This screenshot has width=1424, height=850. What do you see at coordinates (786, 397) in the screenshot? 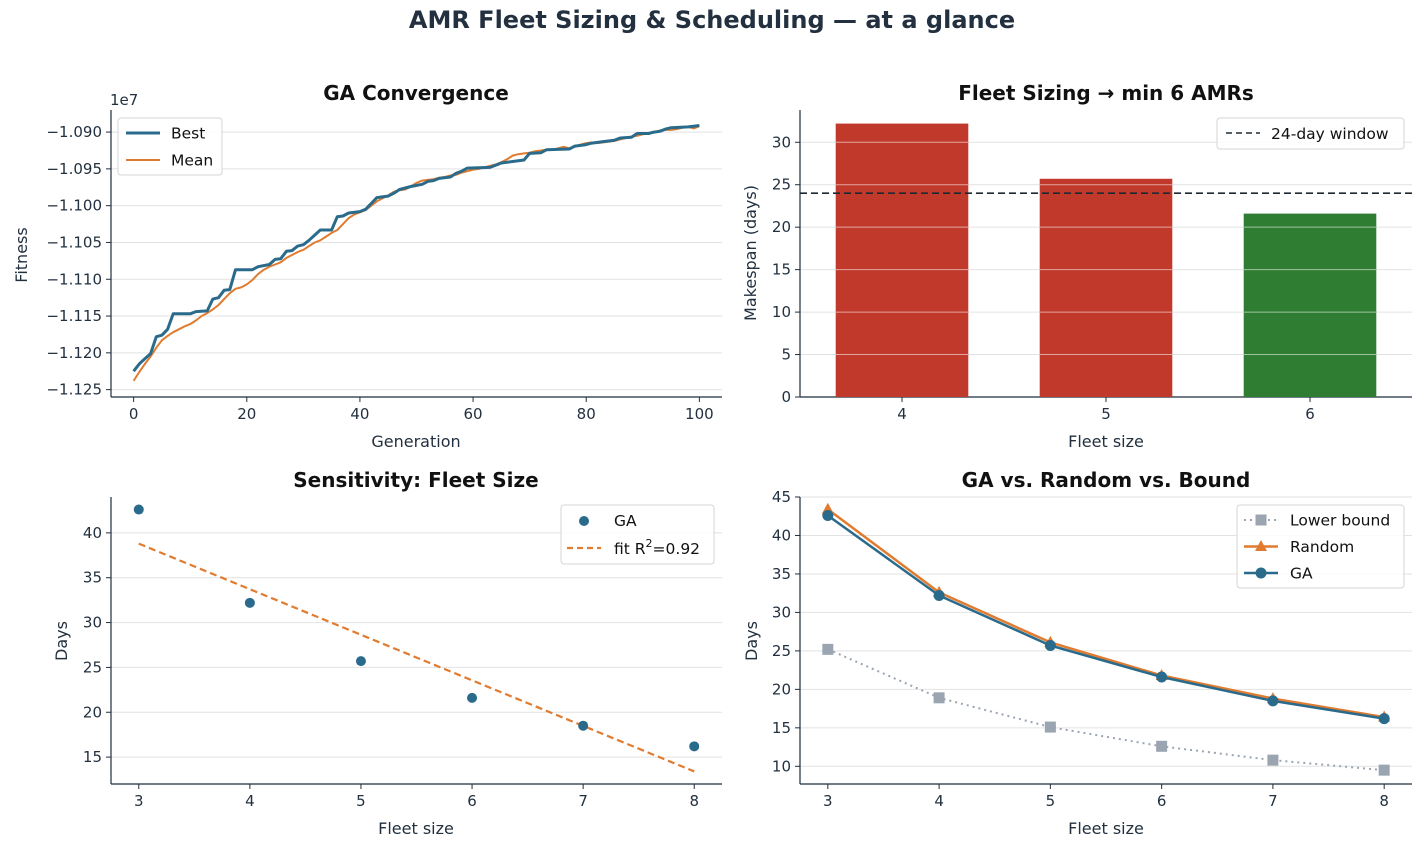
I see `y-tick-label: 0` at bounding box center [786, 397].